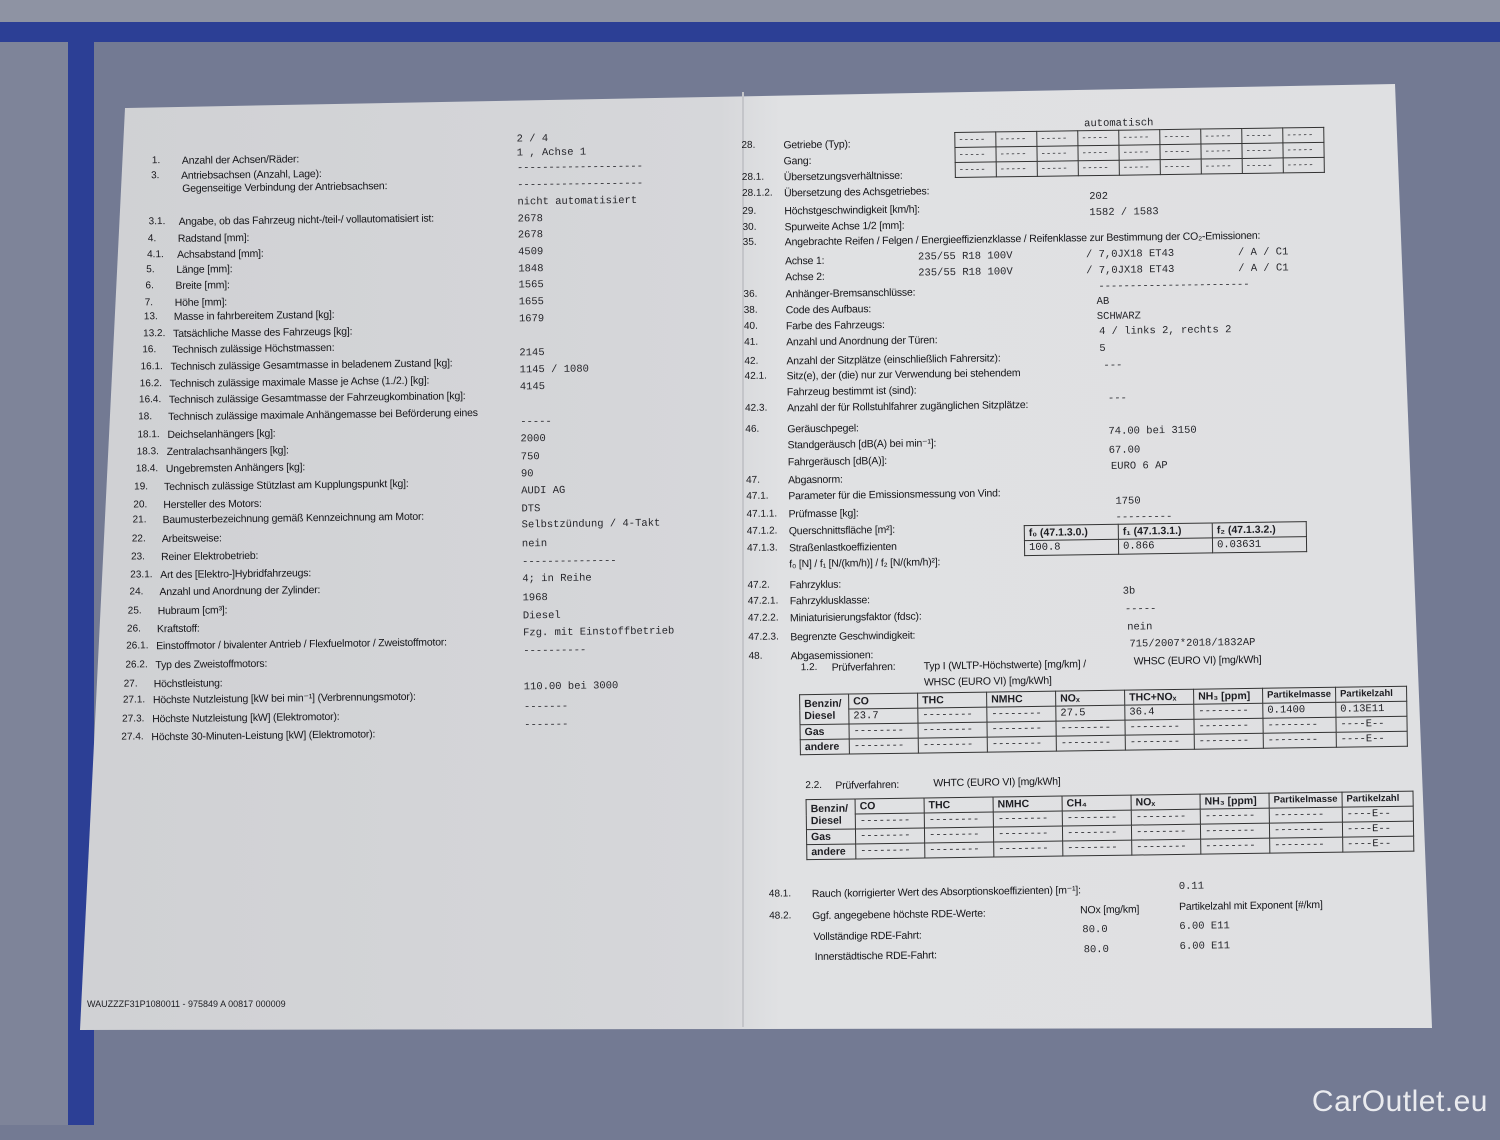 This screenshot has width=1500, height=1140. Describe the element at coordinates (899, 915) in the screenshot. I see `rde-label: Ggf. angegebene höchste RDE-Werte:` at that location.